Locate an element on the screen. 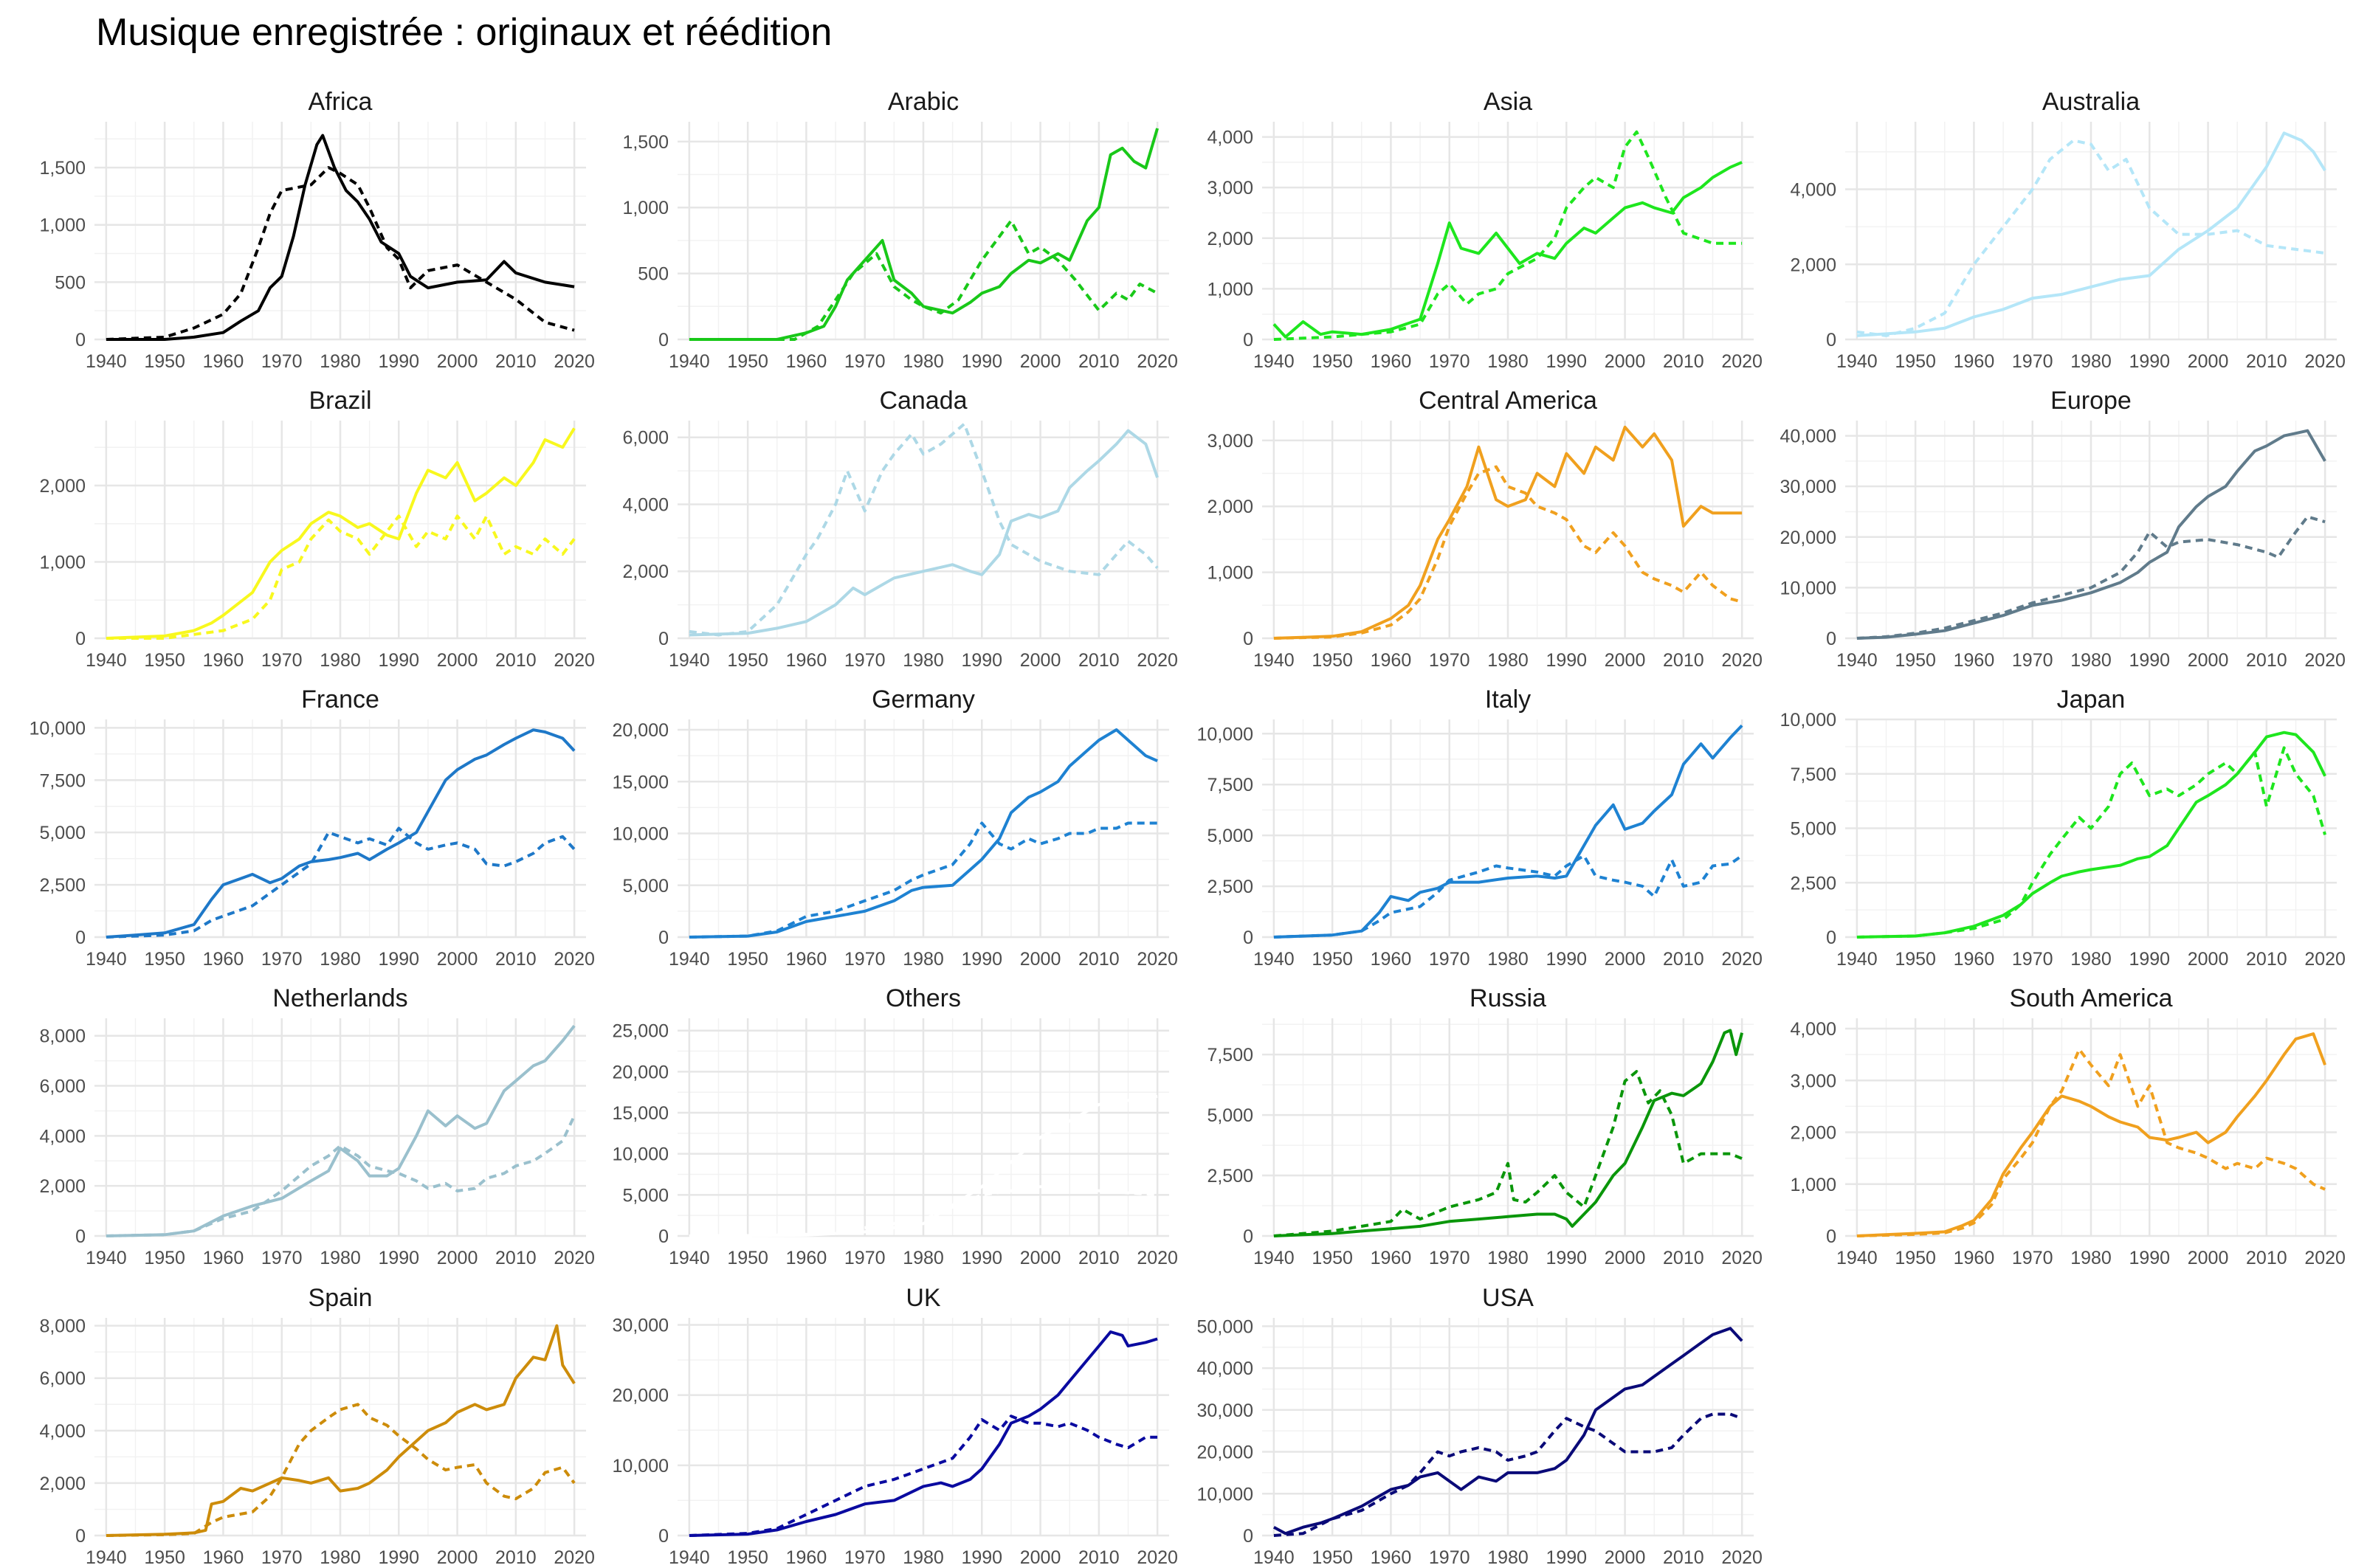  y-tick-label: 1,500 is located at coordinates (62, 168).